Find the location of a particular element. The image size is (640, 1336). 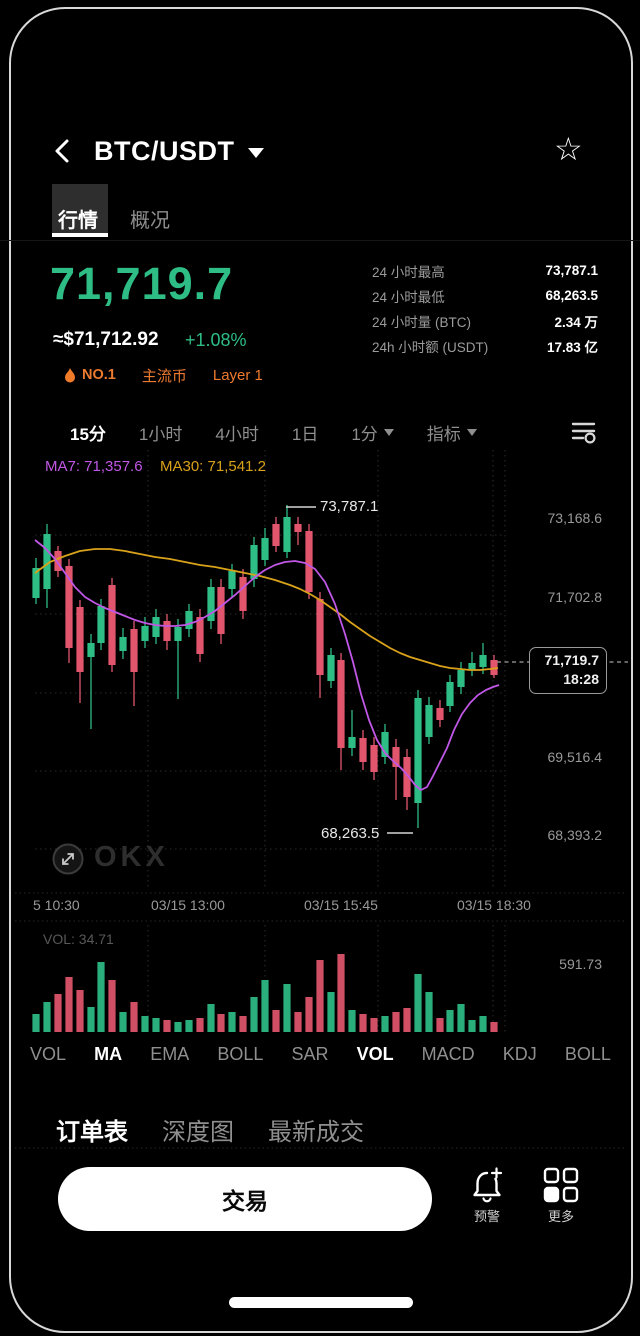

tab-depth-chart: 深度图 is located at coordinates (198, 1132).